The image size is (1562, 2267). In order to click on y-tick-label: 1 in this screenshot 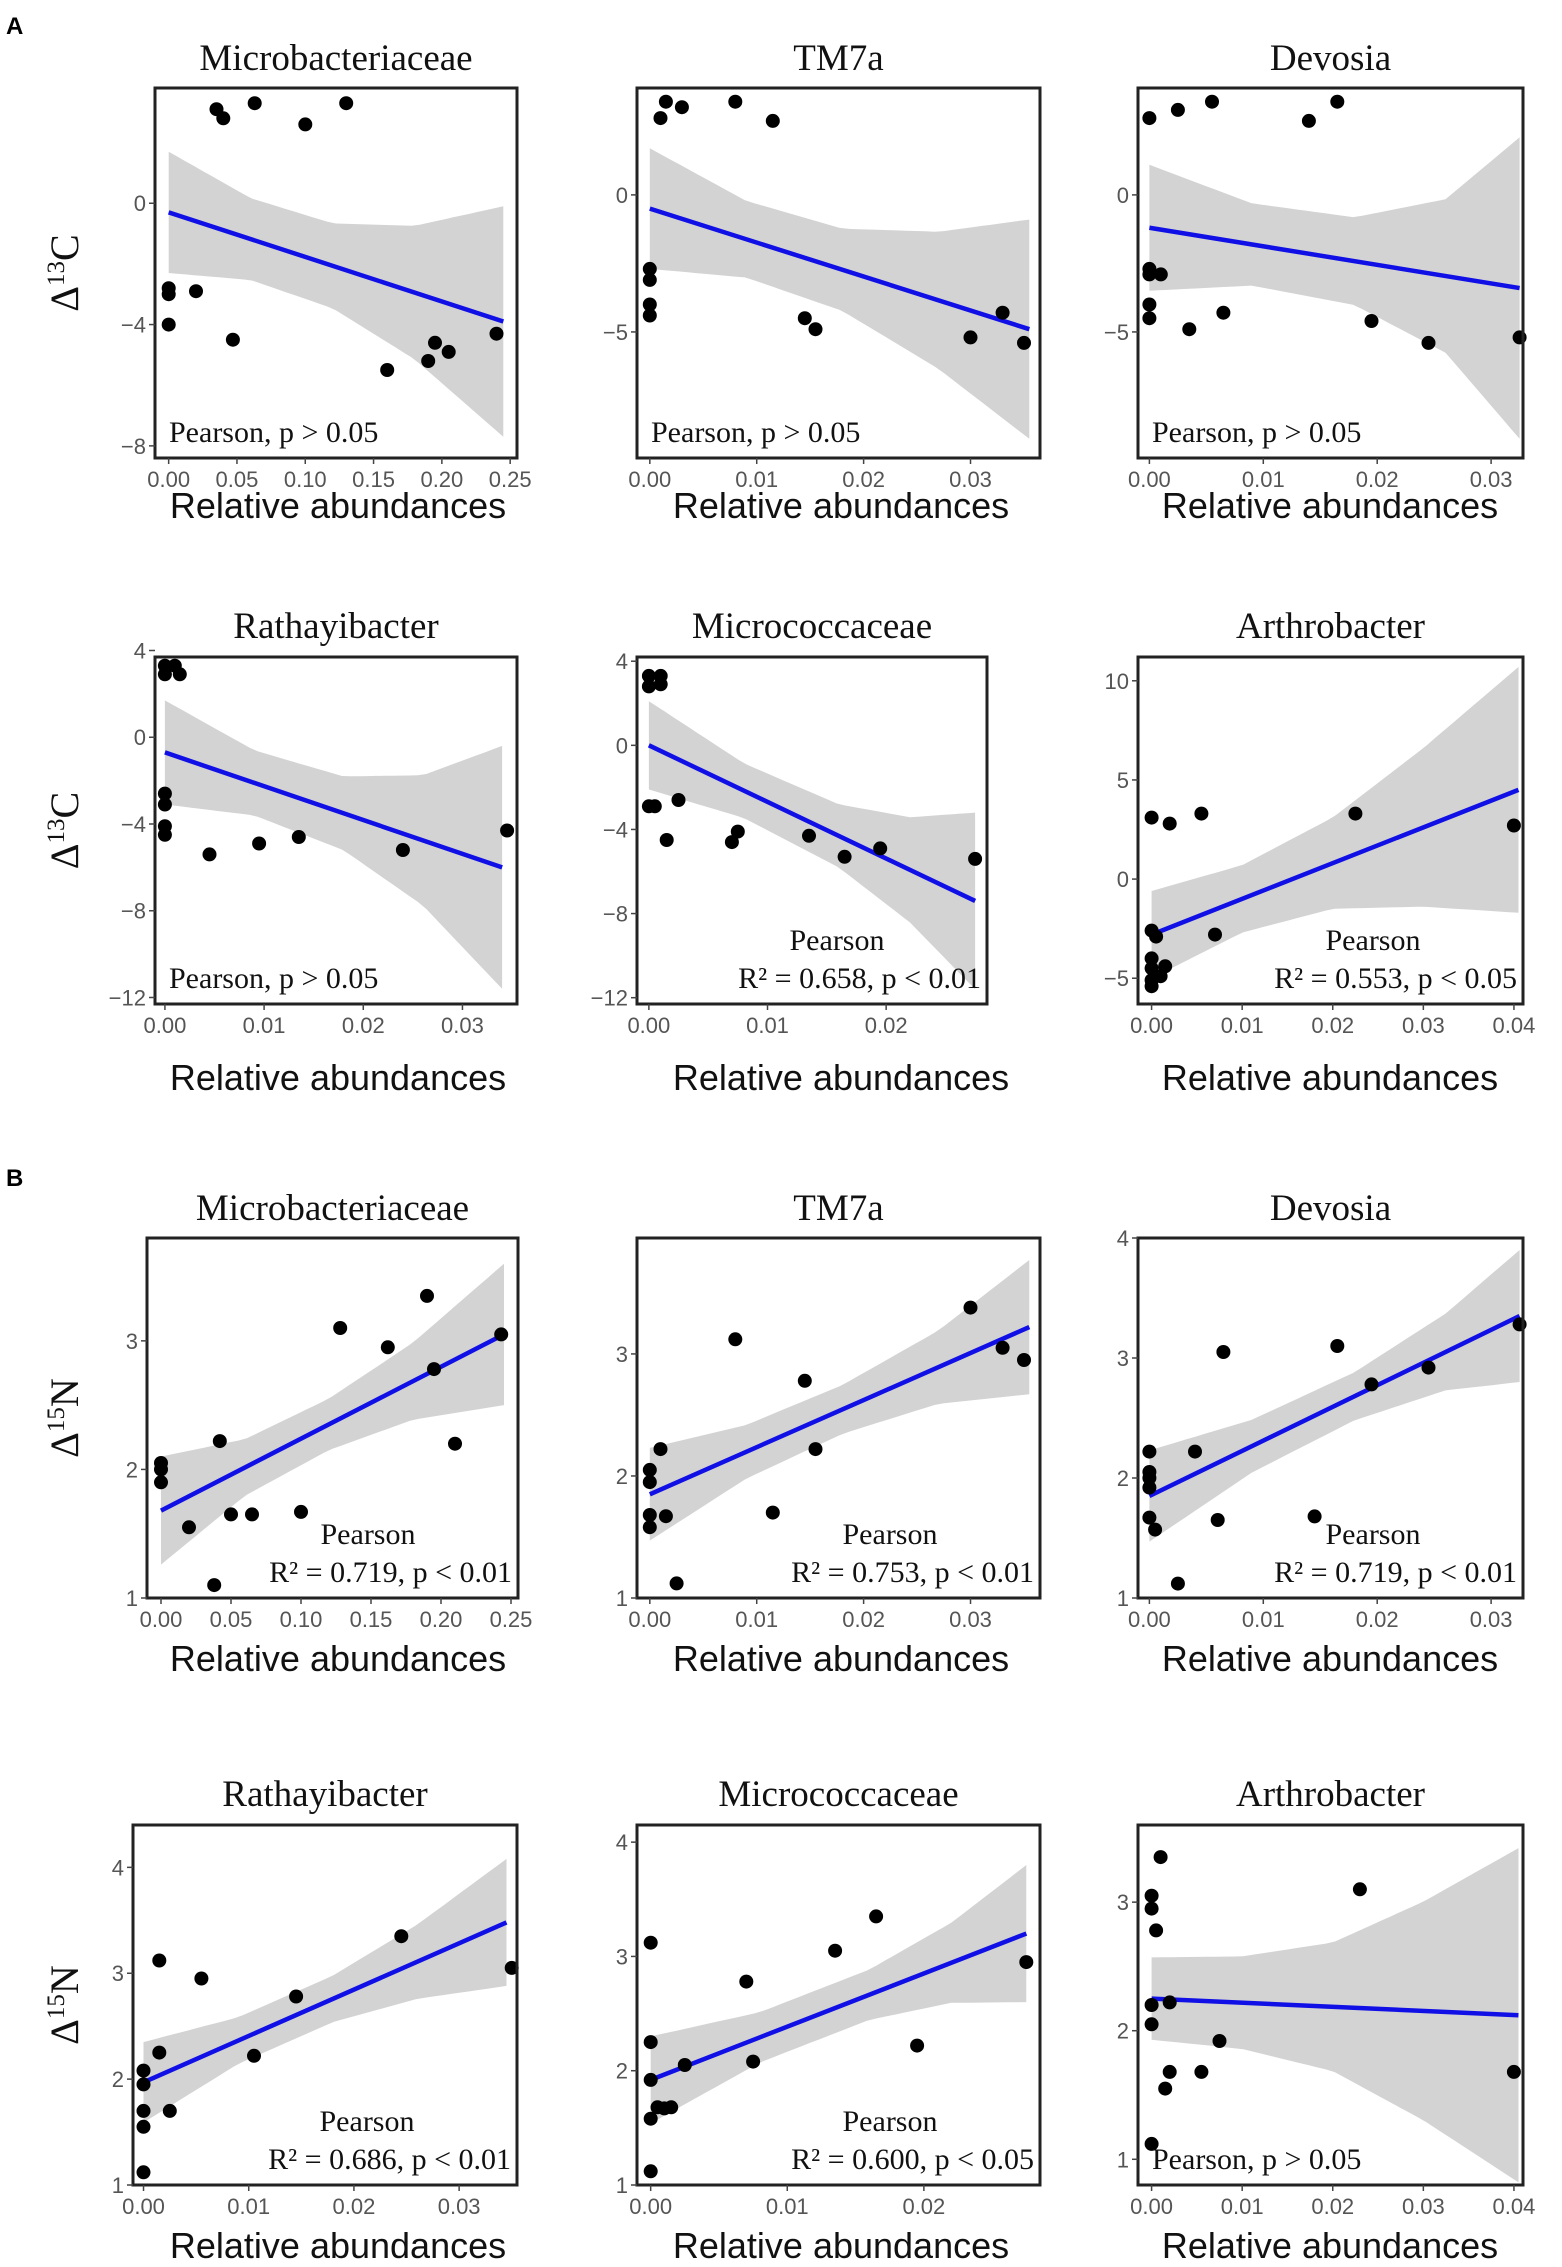, I will do `click(1123, 1598)`.